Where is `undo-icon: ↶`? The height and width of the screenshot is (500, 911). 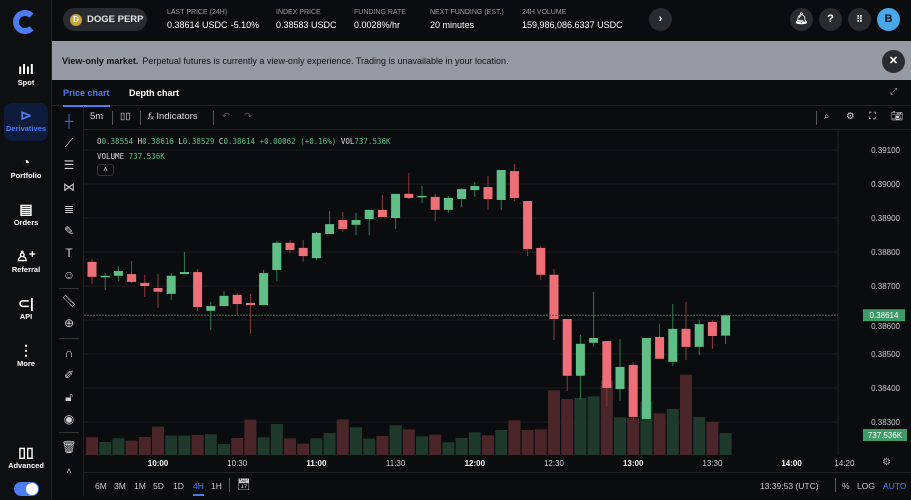 undo-icon: ↶ is located at coordinates (226, 116).